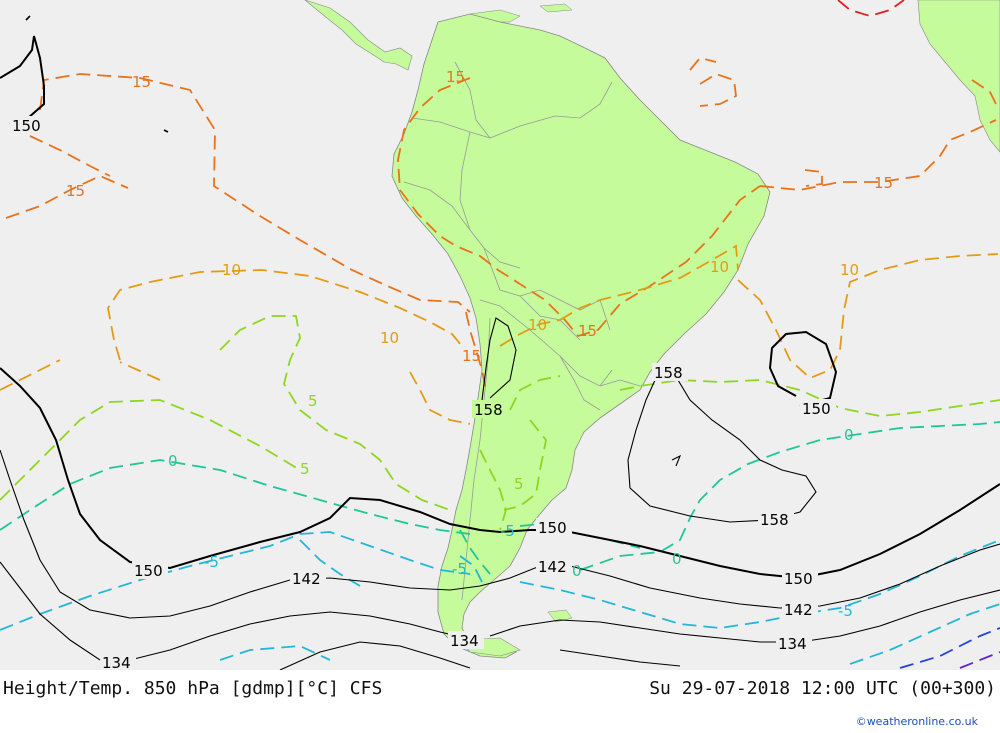 This screenshot has height=733, width=1000. Describe the element at coordinates (958, 76) in the screenshot. I see `africa-land` at that location.